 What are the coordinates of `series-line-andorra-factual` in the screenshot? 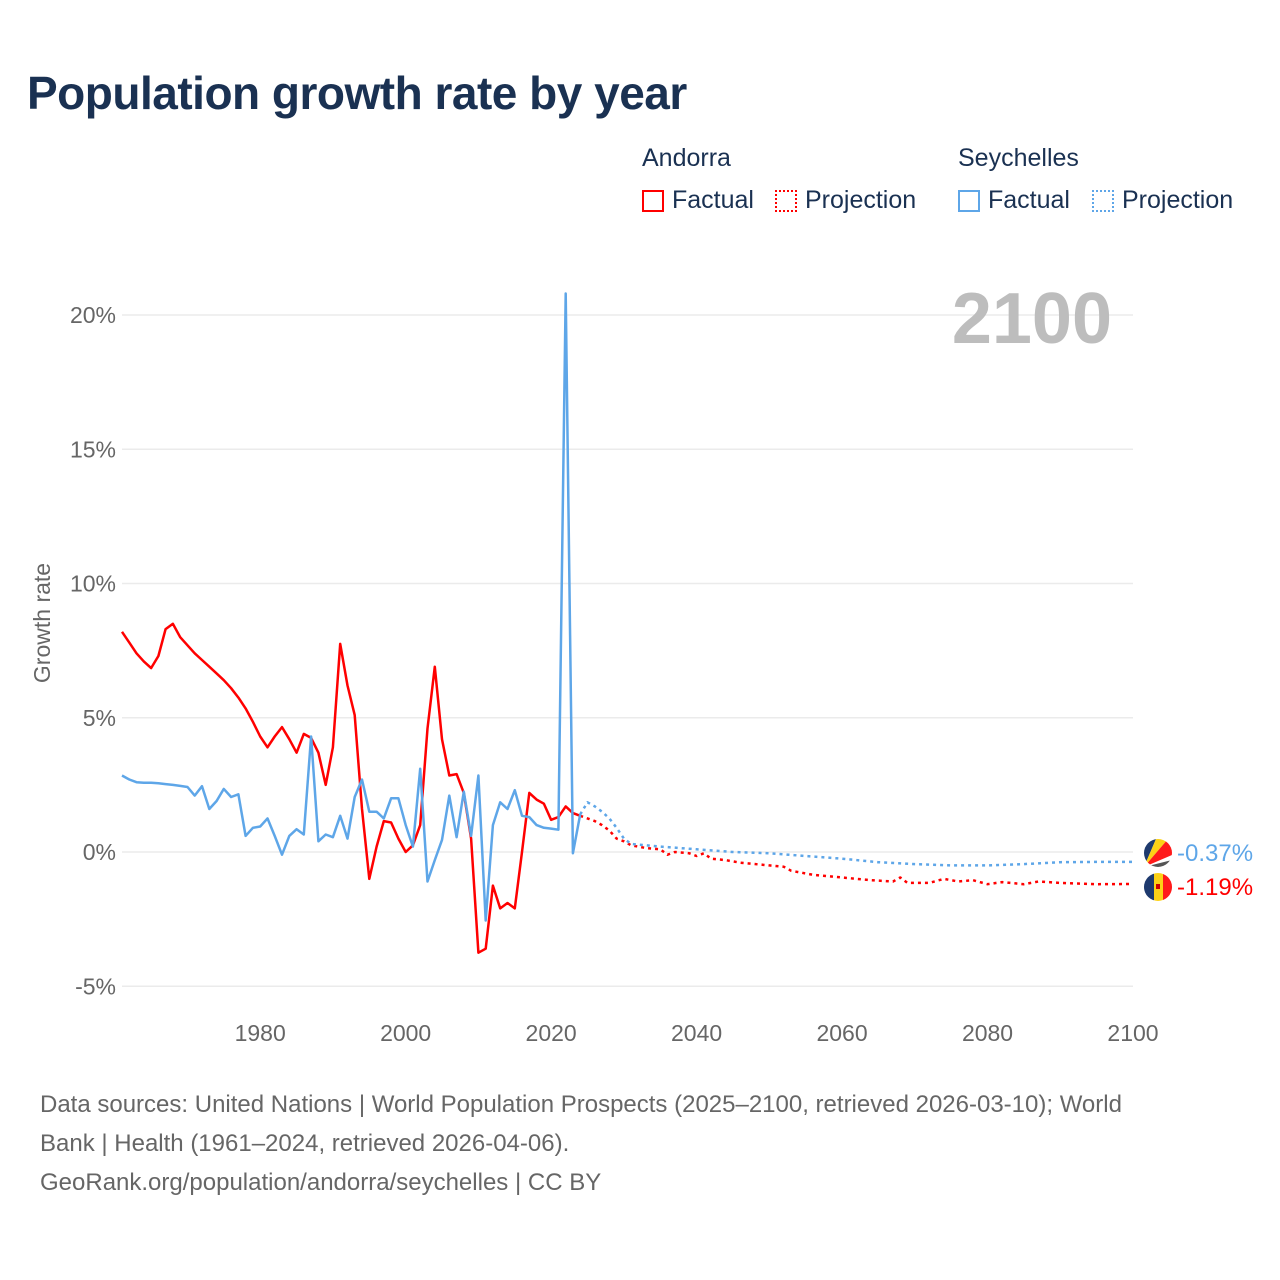 It's located at (350, 788).